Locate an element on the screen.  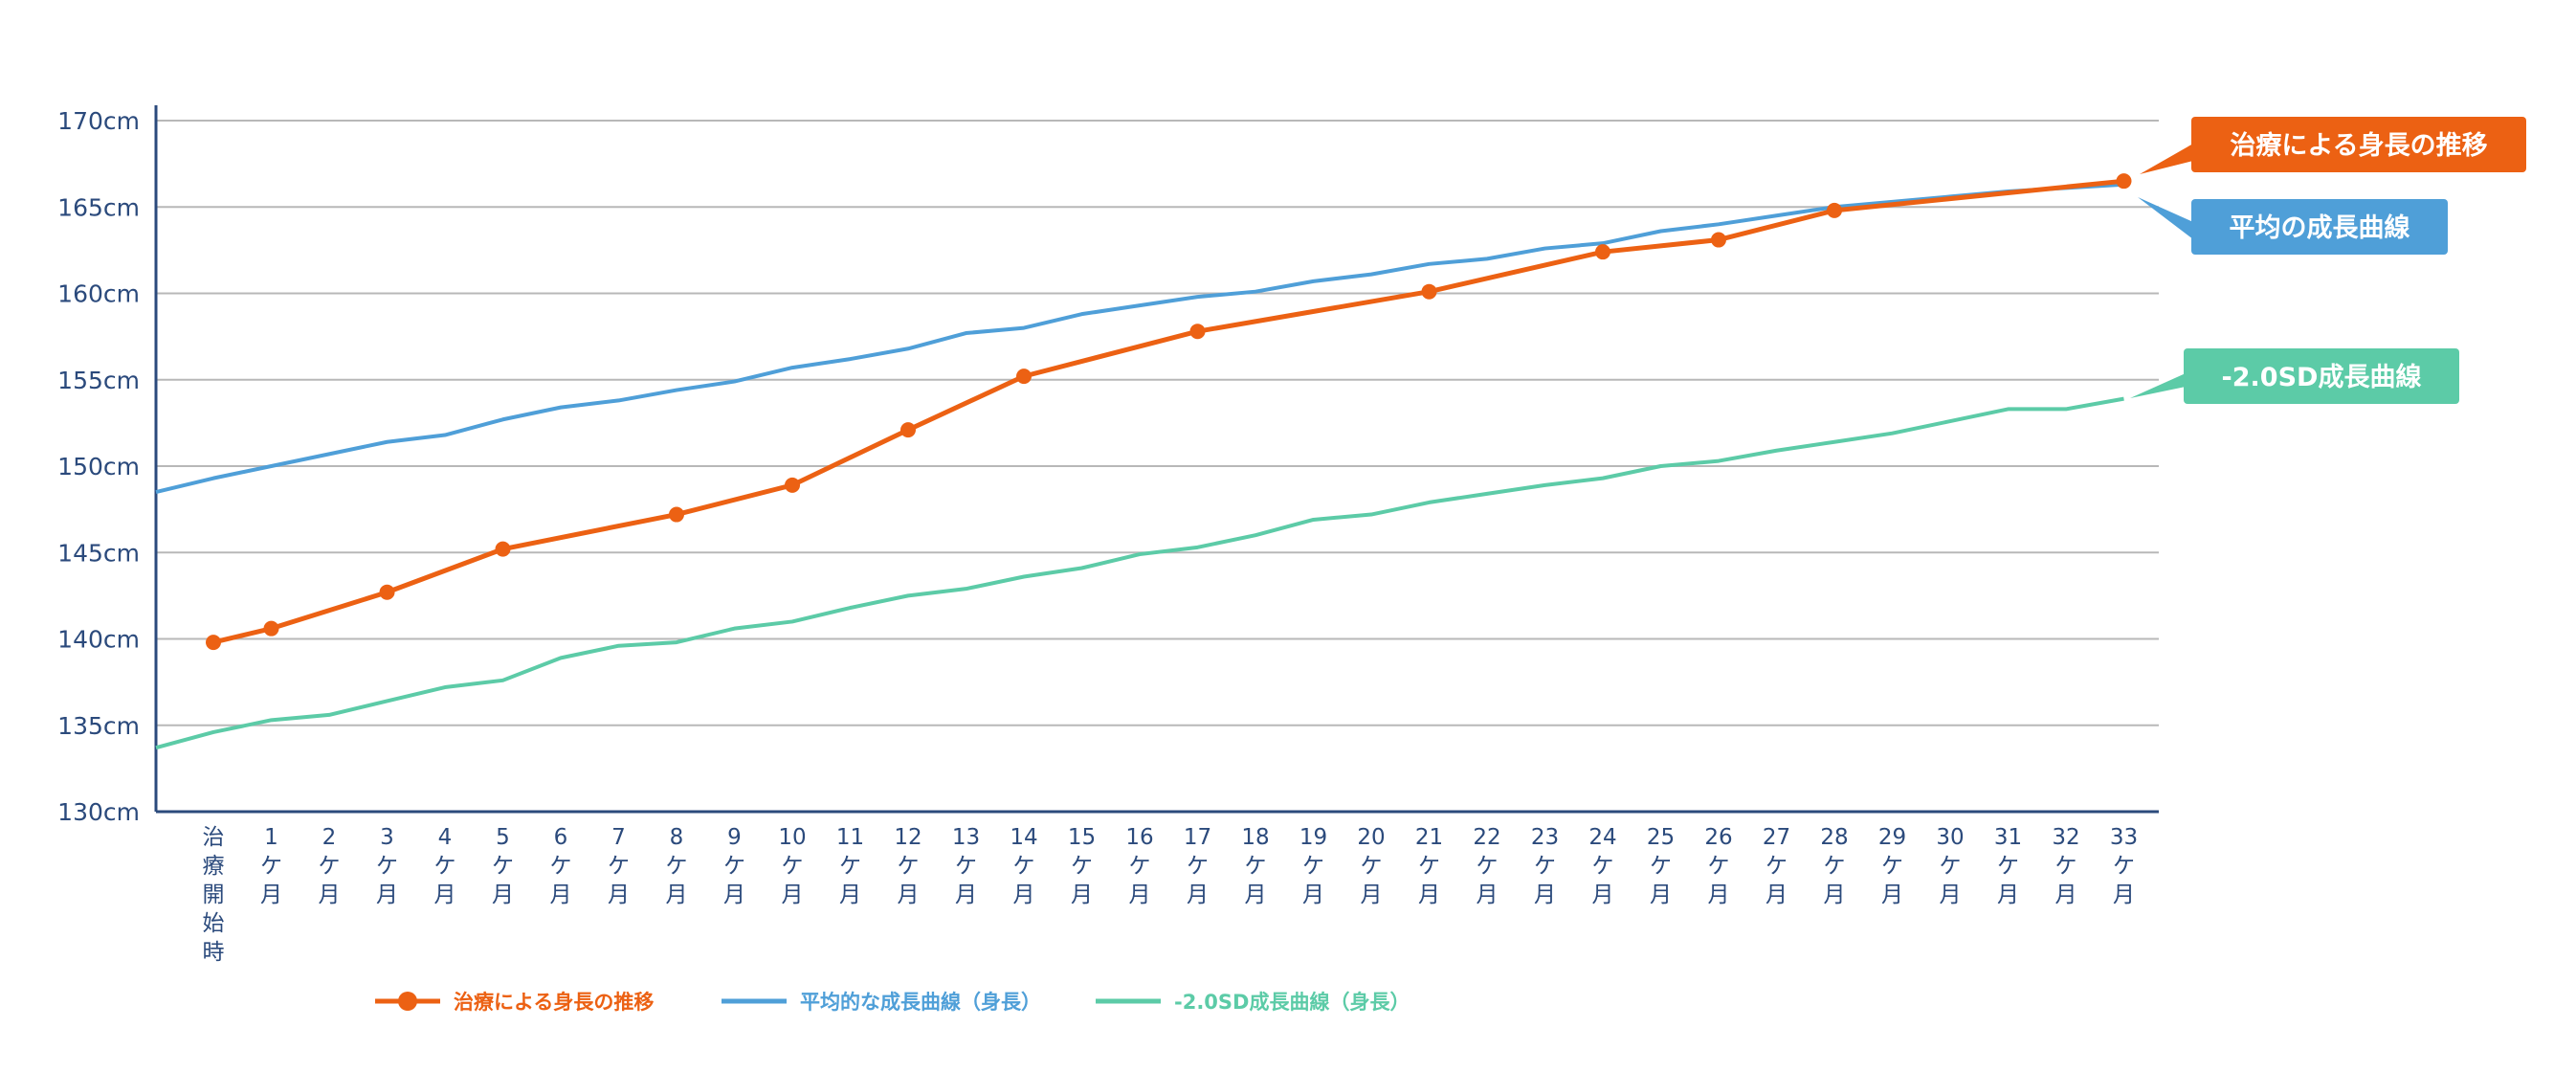
x-tick-label: 28 ケ月 is located at coordinates (1834, 866).